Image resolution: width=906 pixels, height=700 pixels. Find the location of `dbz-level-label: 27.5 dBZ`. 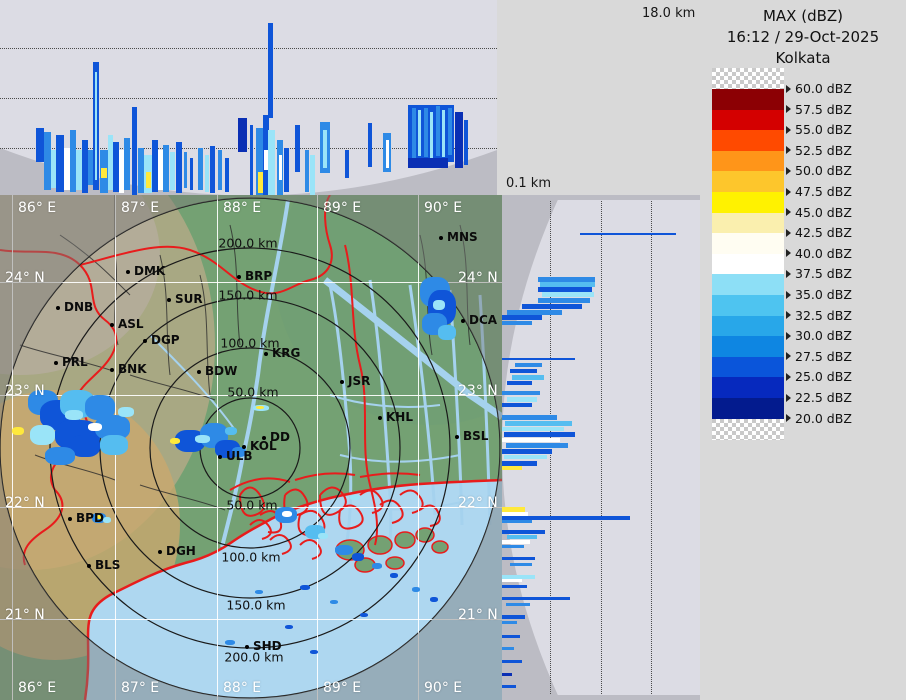

dbz-level-label: 27.5 dBZ is located at coordinates (819, 356).